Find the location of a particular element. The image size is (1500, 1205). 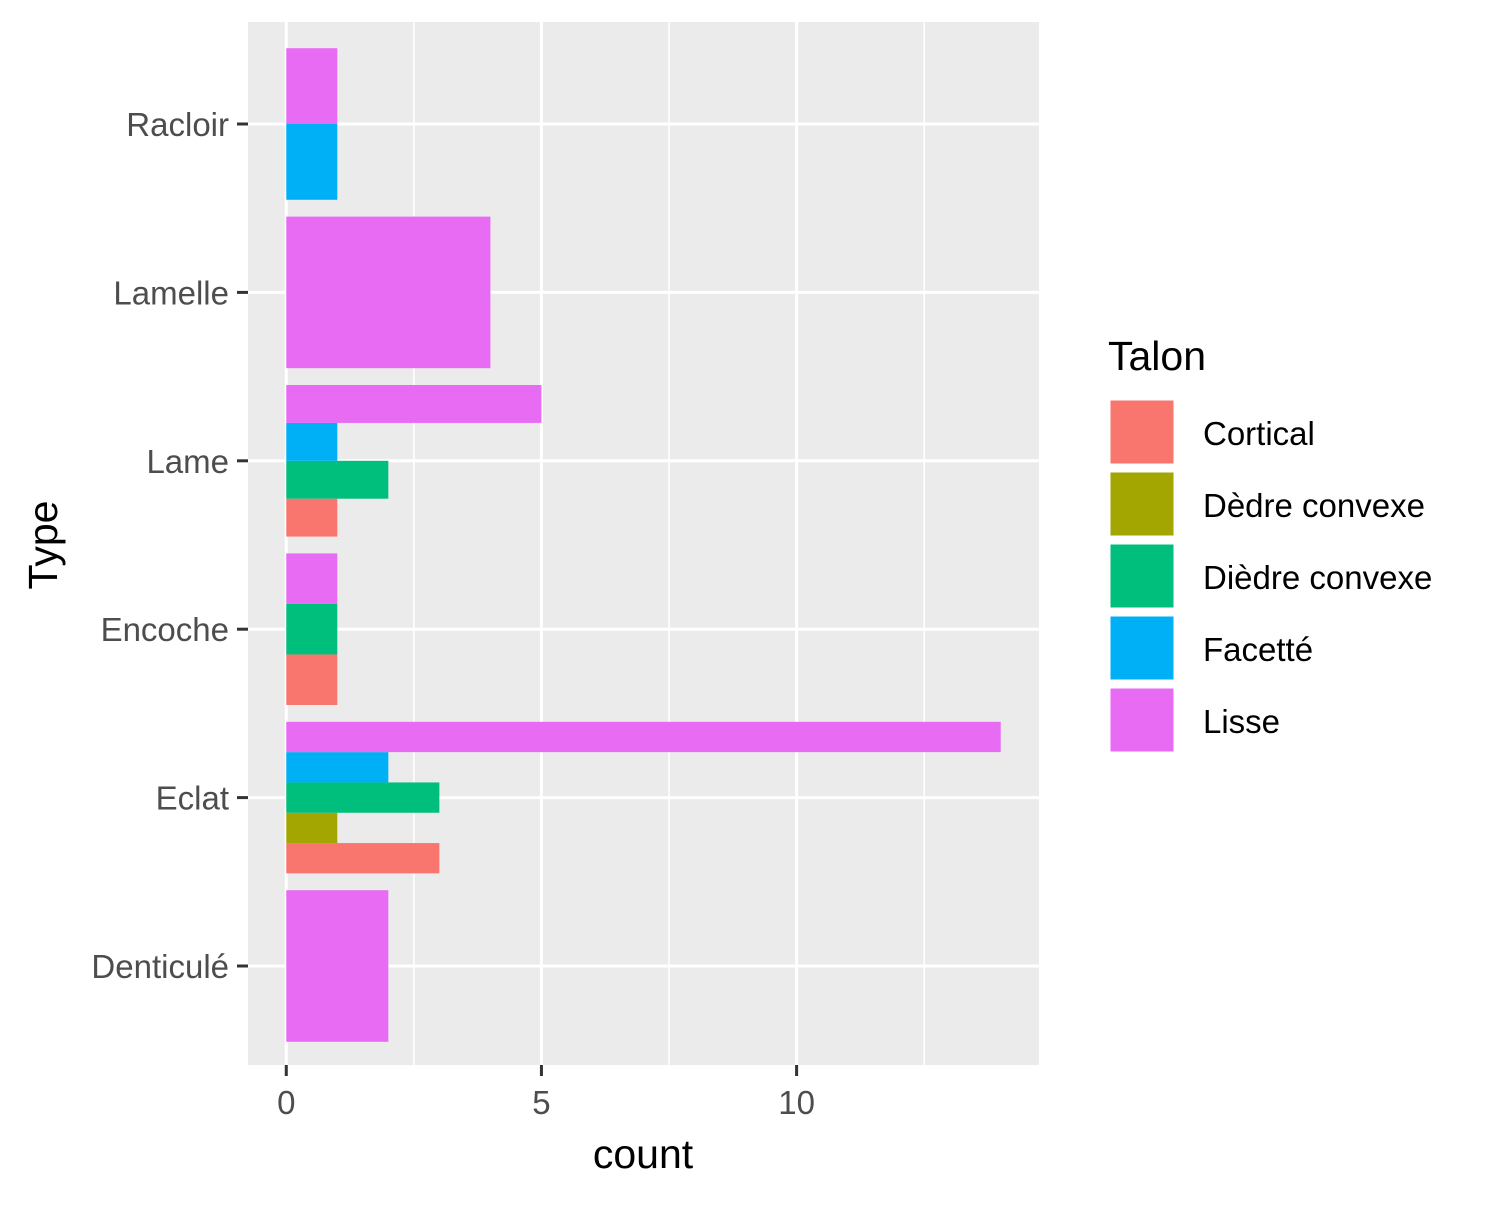

y-axis: Denticulé Eclat Encoche Lame Lamelle Racloir is located at coordinates (169, 545).